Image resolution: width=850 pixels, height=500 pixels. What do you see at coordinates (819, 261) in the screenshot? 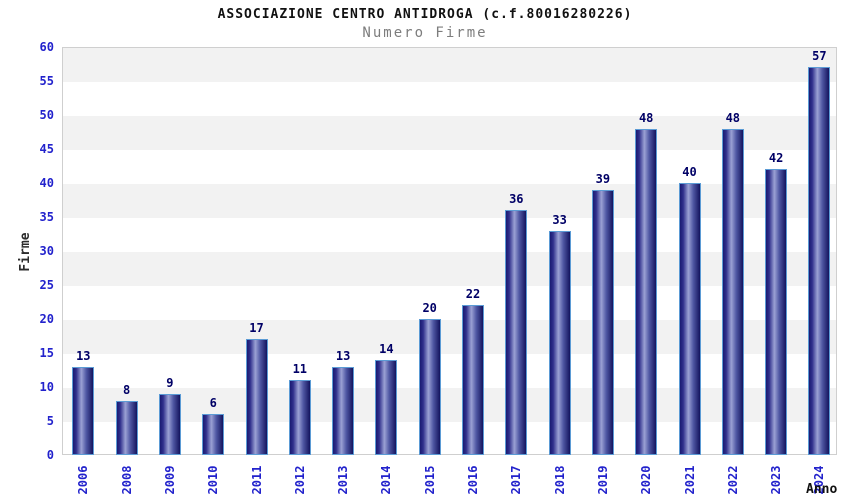
I see `bar-2024` at bounding box center [819, 261].